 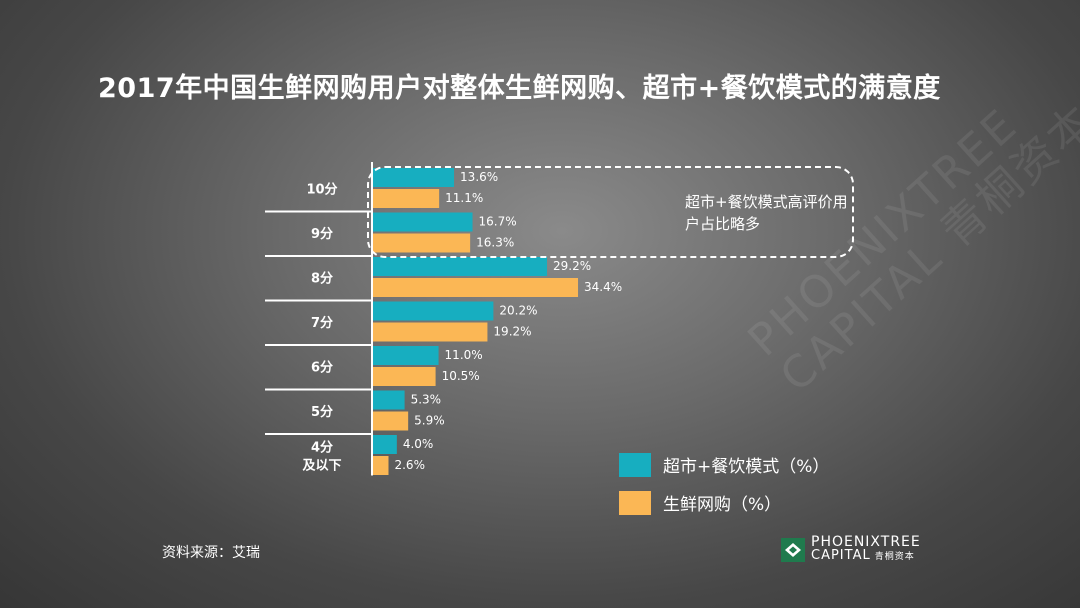 What do you see at coordinates (512, 332) in the screenshot?
I see `value-label: 19.2%` at bounding box center [512, 332].